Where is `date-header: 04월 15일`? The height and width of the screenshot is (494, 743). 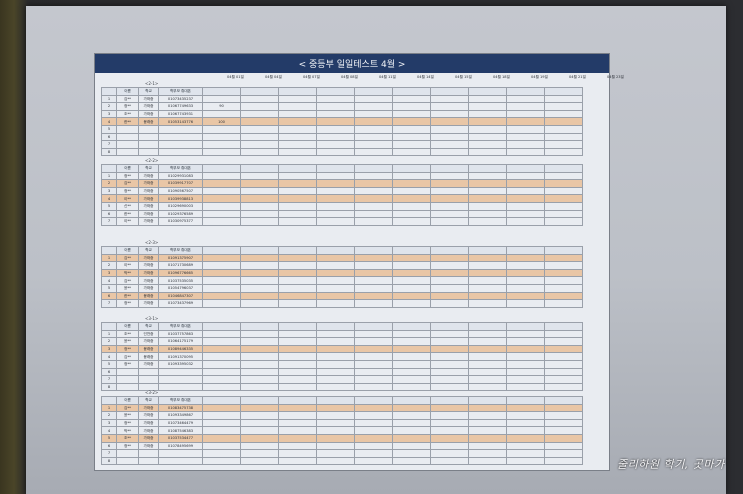
date-header: 04월 15일 is located at coordinates (463, 77).